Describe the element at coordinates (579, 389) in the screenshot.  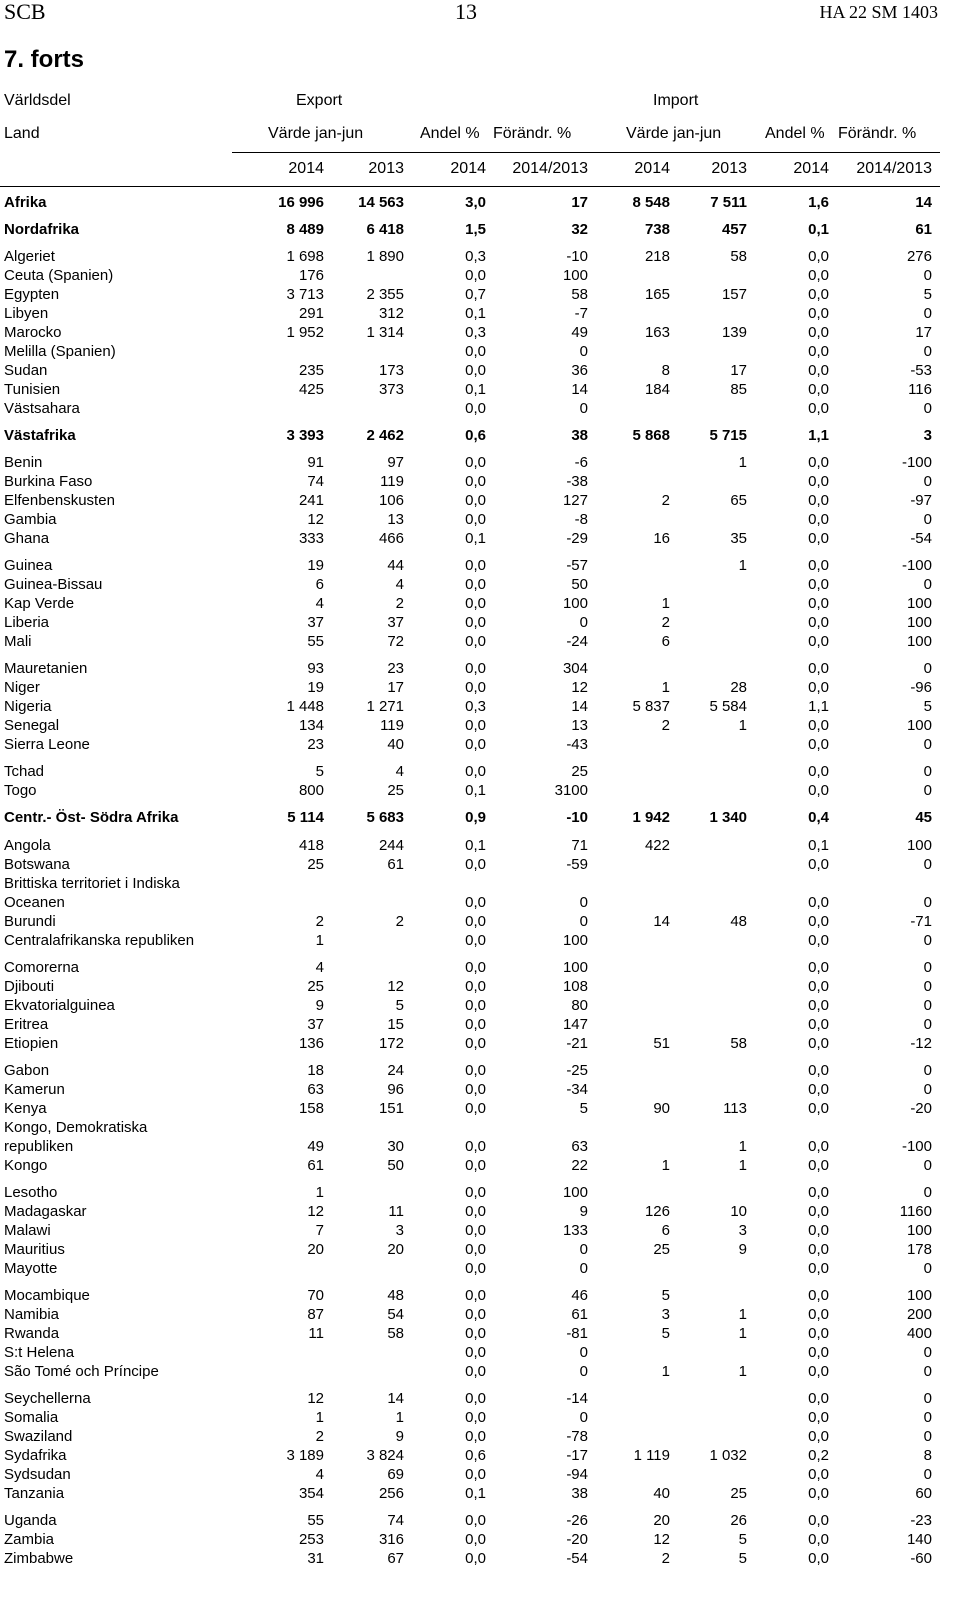
I see `cell-export-change: 14` at that location.